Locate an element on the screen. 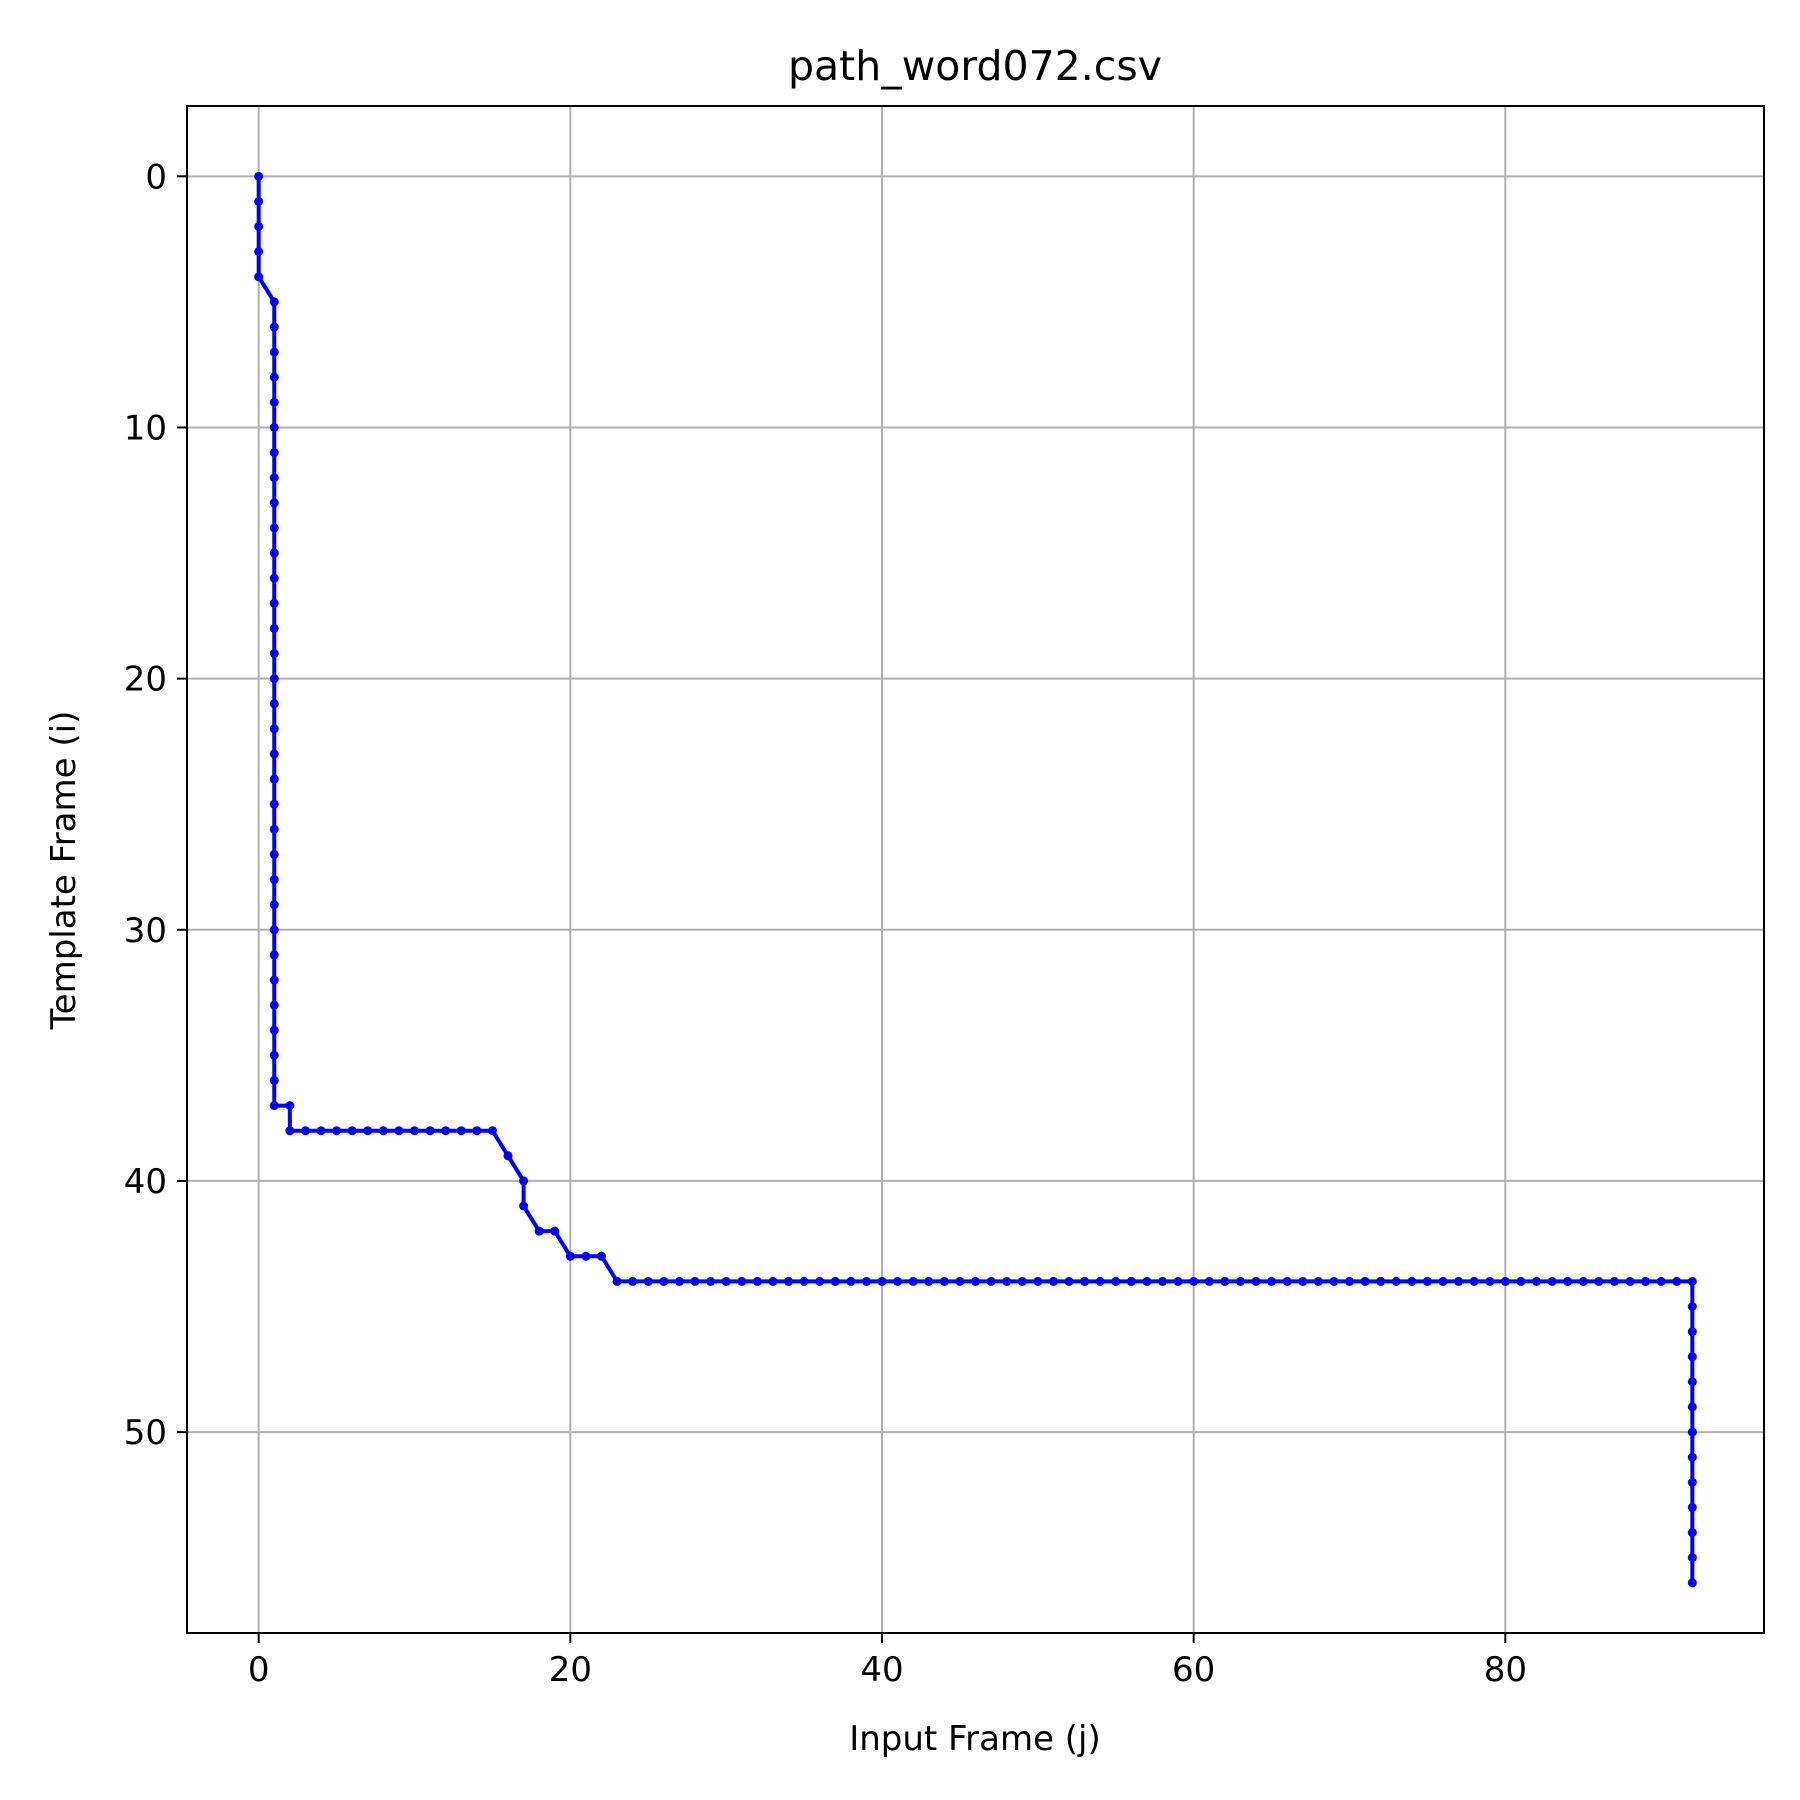  y-tick-label: 0 is located at coordinates (156, 177).